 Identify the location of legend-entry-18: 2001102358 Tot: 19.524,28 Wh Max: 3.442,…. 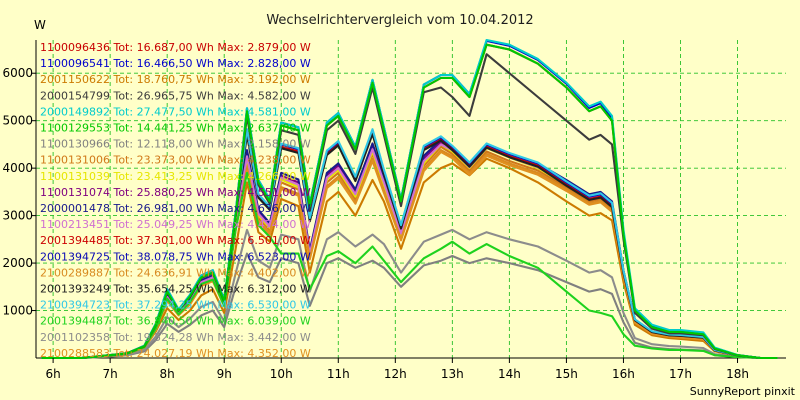
(175, 337).